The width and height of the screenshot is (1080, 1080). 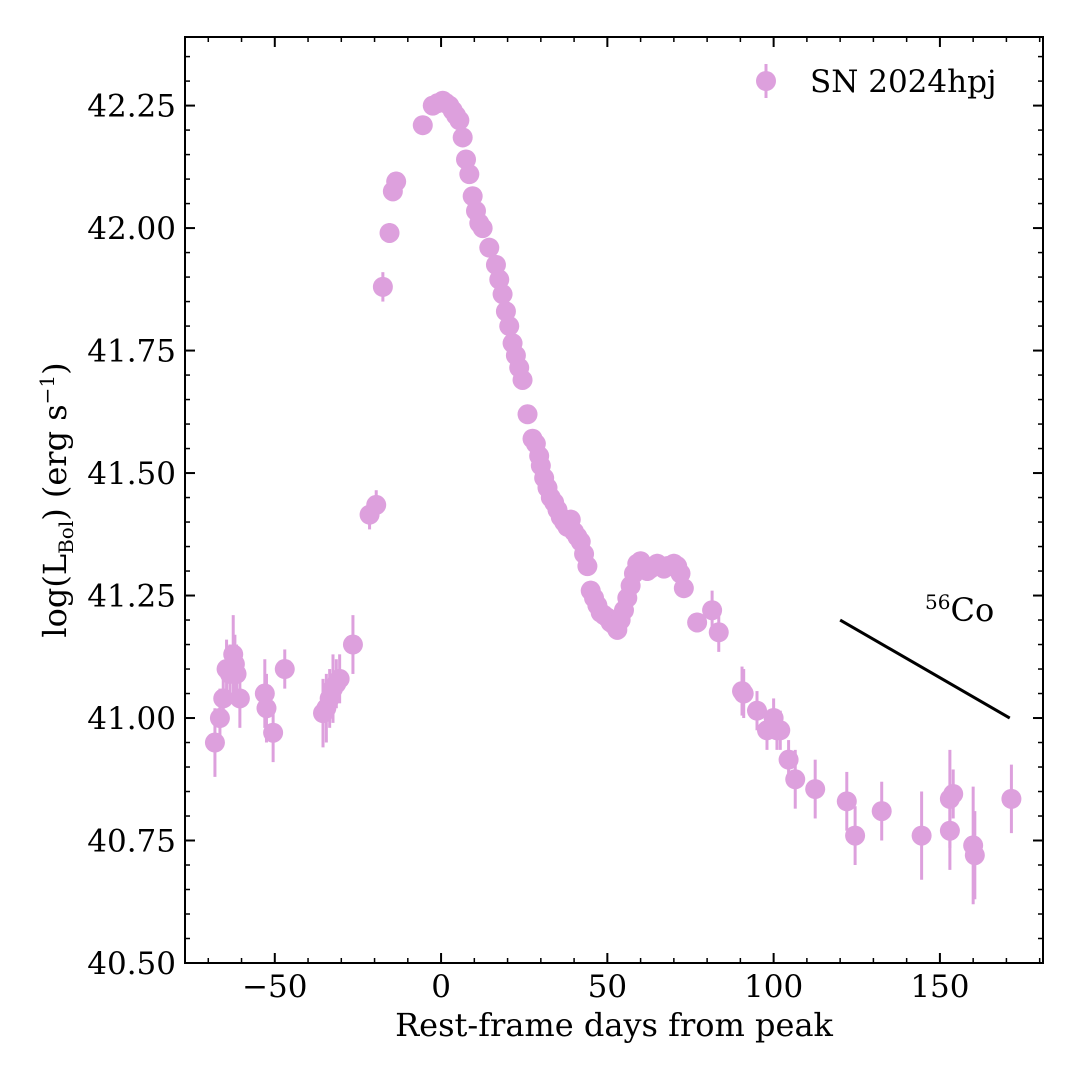 I want to click on x-tick-label: 150, so click(x=939, y=987).